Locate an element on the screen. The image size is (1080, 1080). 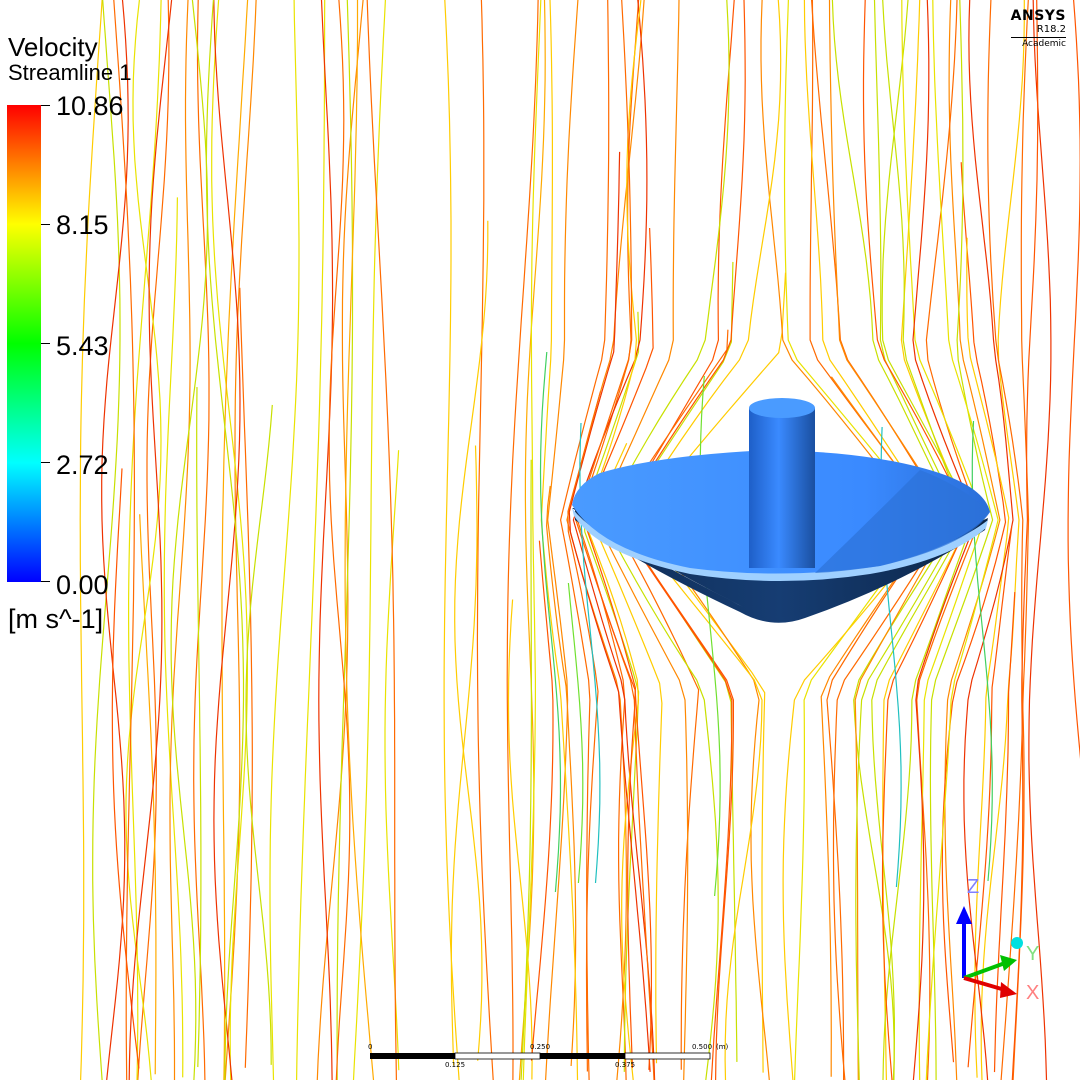
z-axis-arrow is located at coordinates (964, 915).